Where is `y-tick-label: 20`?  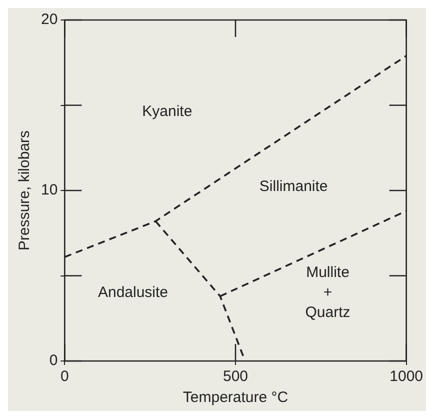
y-tick-label: 20 is located at coordinates (49, 19).